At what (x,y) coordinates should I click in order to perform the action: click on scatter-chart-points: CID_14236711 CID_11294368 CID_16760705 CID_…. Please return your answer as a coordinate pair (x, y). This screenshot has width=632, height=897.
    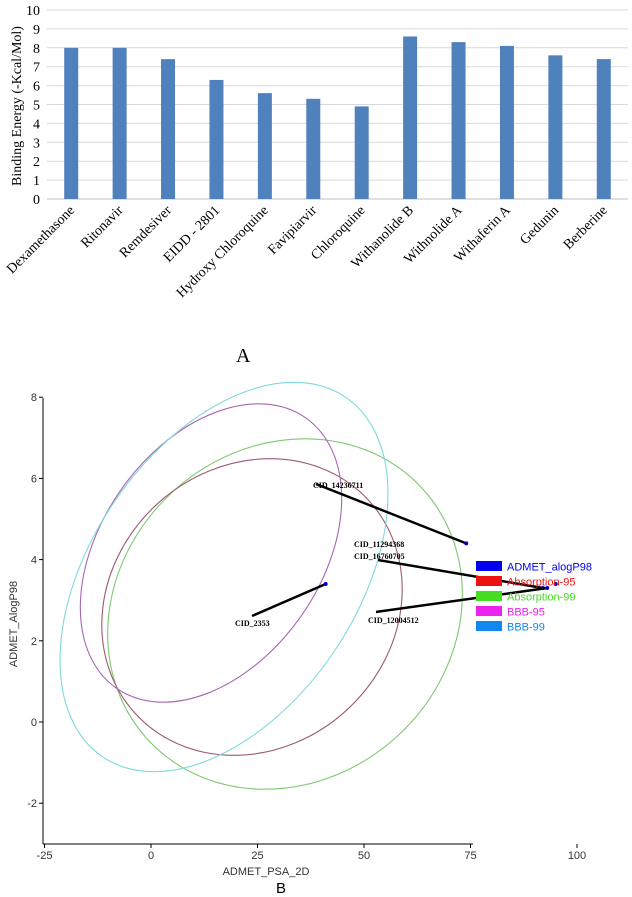
    Looking at the image, I should click on (396, 554).